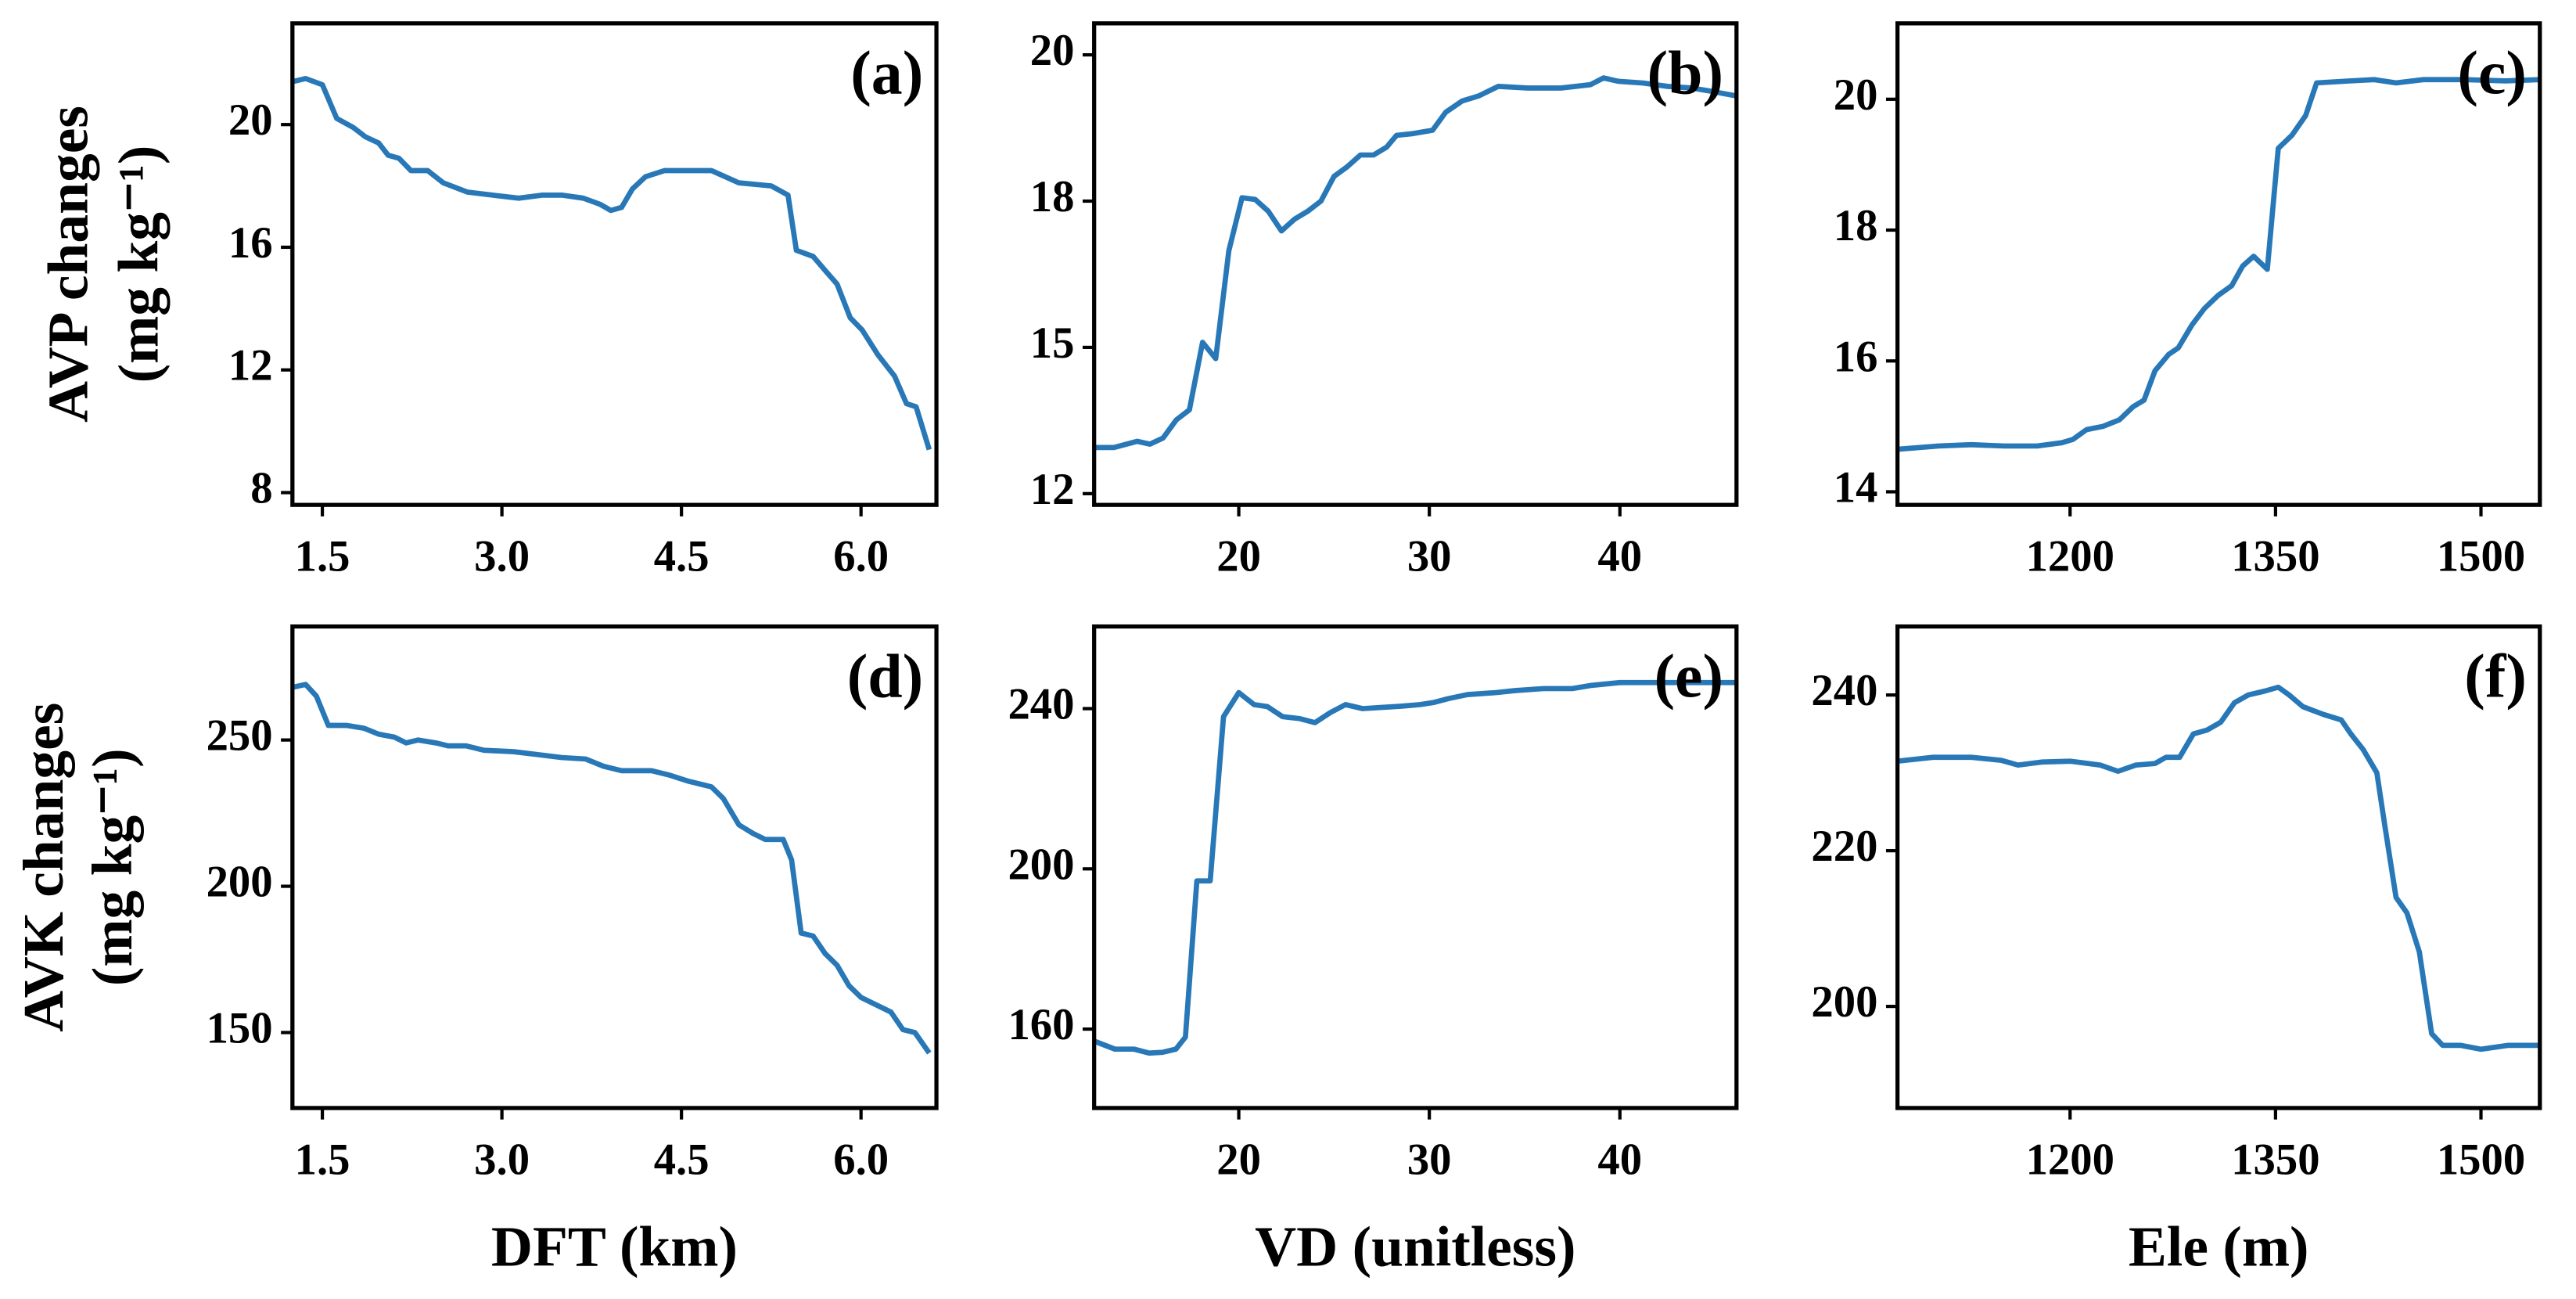 This screenshot has height=1299, width=2576. Describe the element at coordinates (240, 736) in the screenshot. I see `y-tick-label: 250` at that location.